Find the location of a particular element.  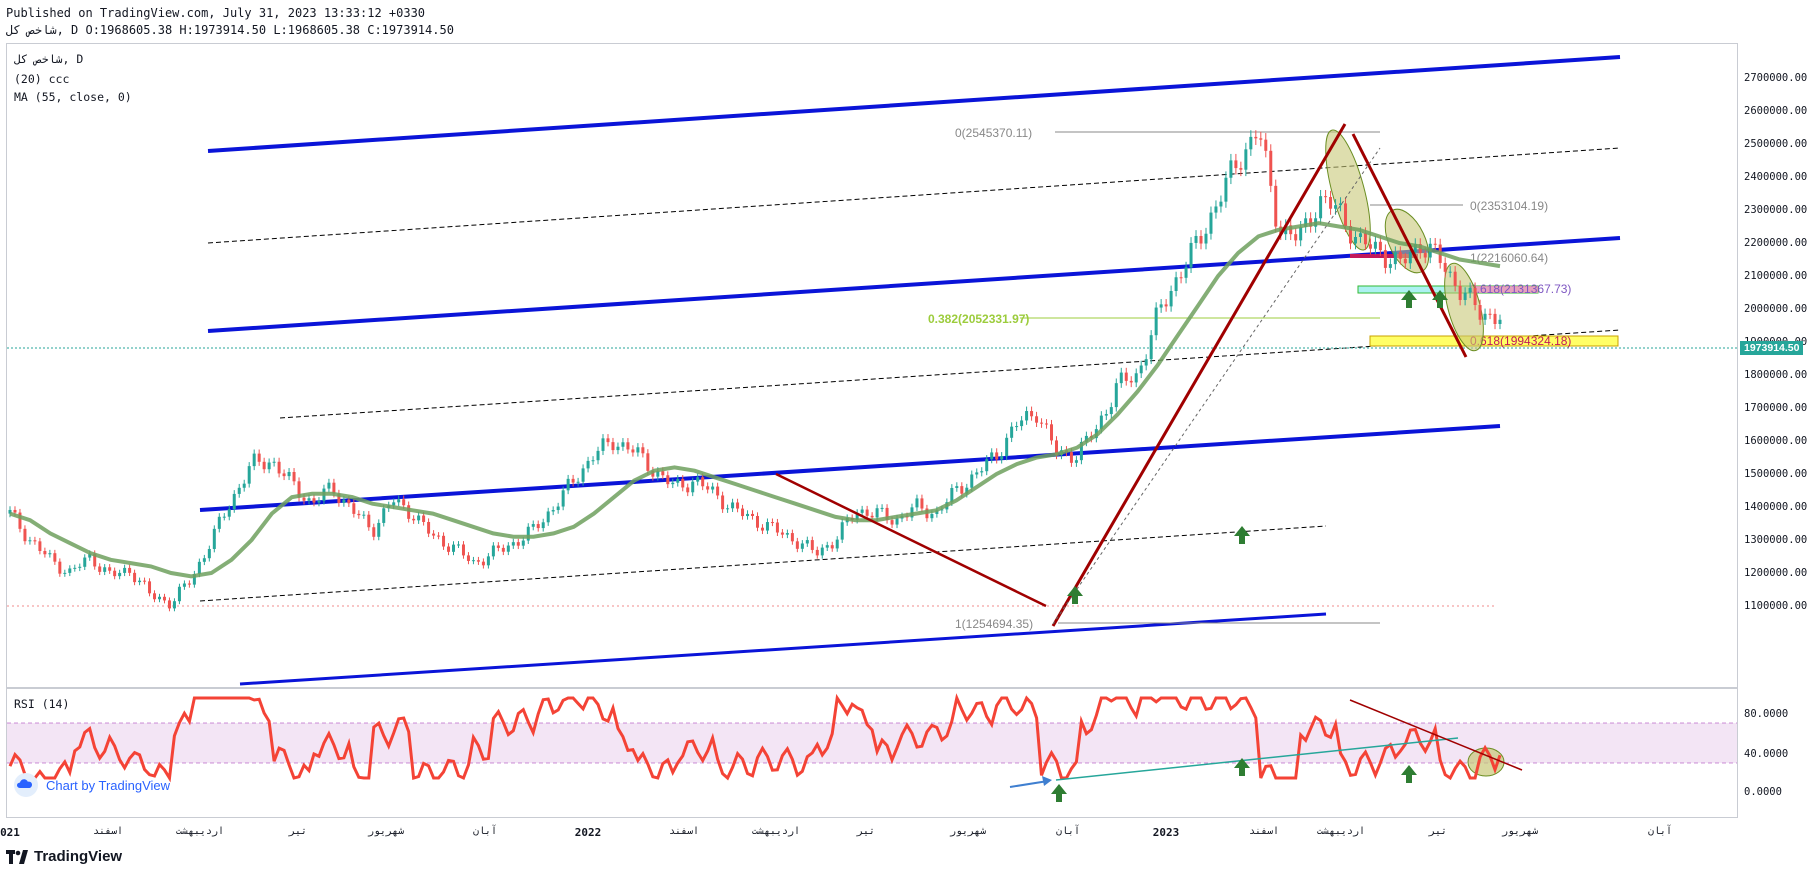

price-axis-label: 2200000.00 is located at coordinates (1776, 243).